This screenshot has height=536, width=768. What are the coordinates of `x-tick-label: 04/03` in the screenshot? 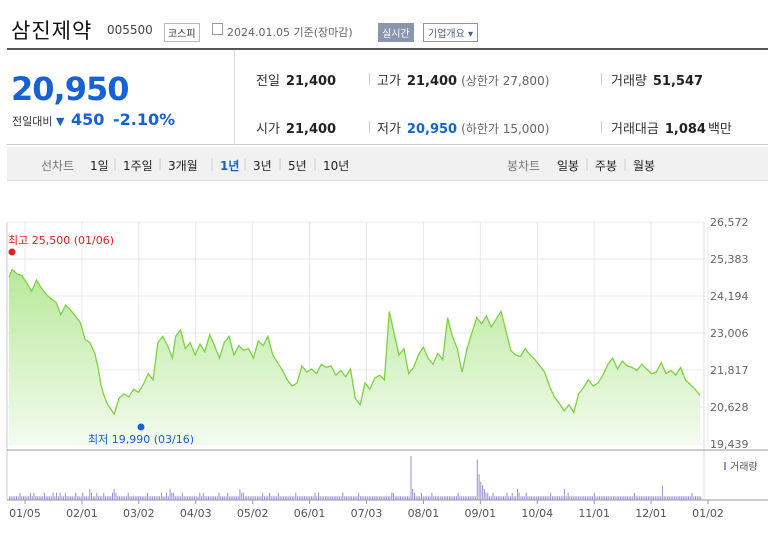 It's located at (196, 513).